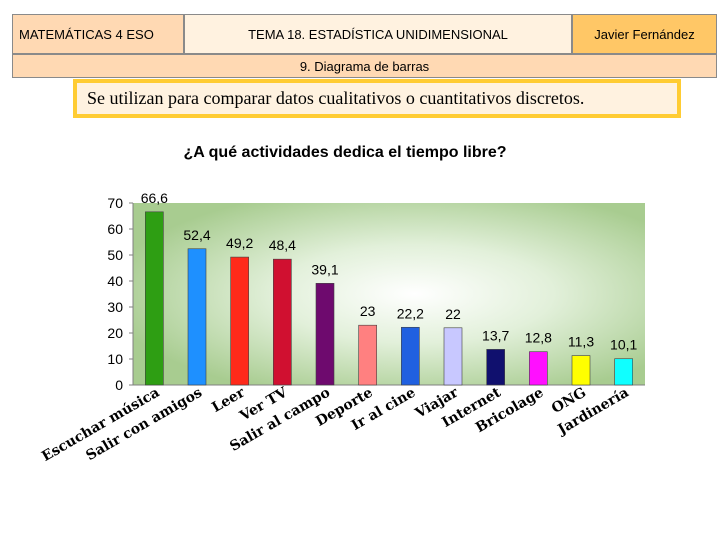  Describe the element at coordinates (115, 229) in the screenshot. I see `y-tick-label: 60` at that location.